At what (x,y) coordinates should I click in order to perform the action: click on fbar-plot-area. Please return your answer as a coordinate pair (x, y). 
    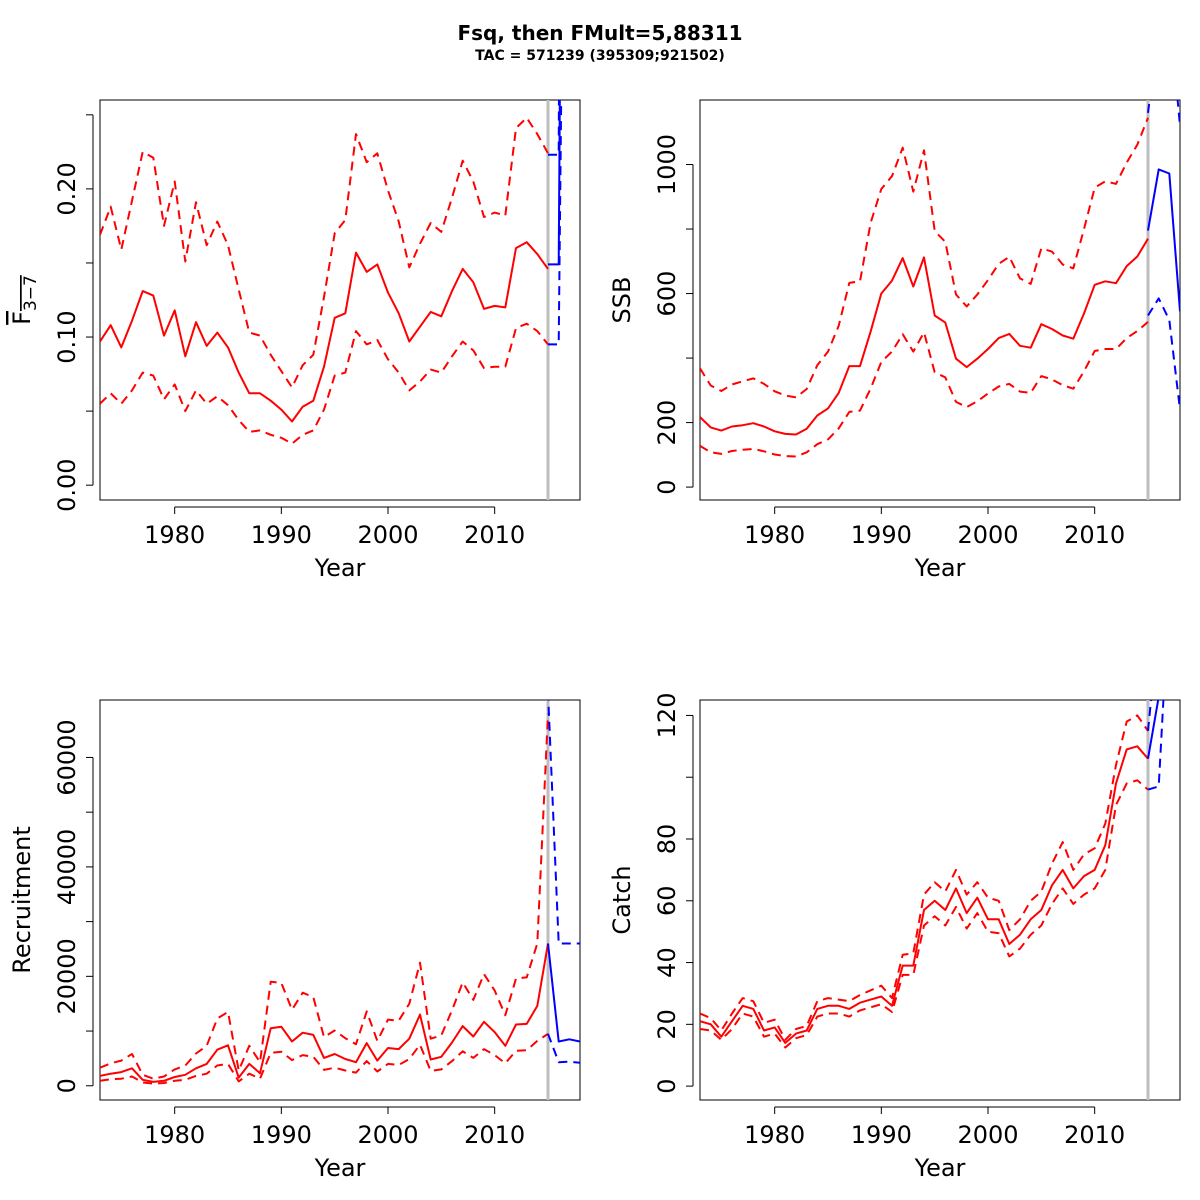
    Looking at the image, I should click on (331, 300).